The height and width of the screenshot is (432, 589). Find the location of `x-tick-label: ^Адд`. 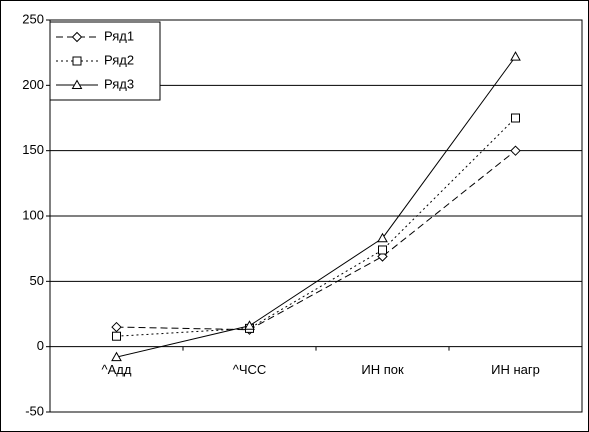

x-tick-label: ^Адд is located at coordinates (117, 369).